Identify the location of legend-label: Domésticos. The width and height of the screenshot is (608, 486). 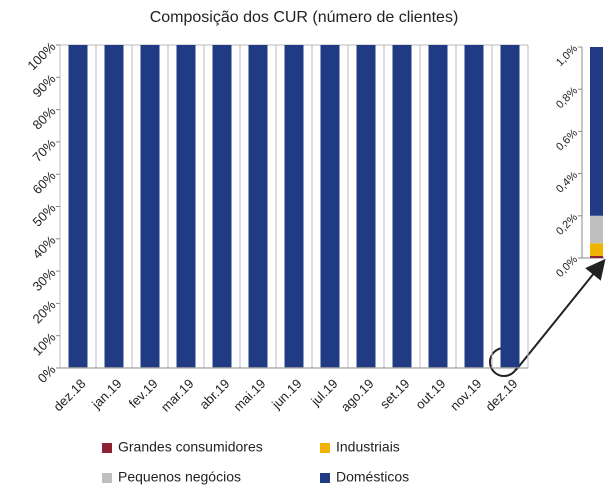
(372, 477).